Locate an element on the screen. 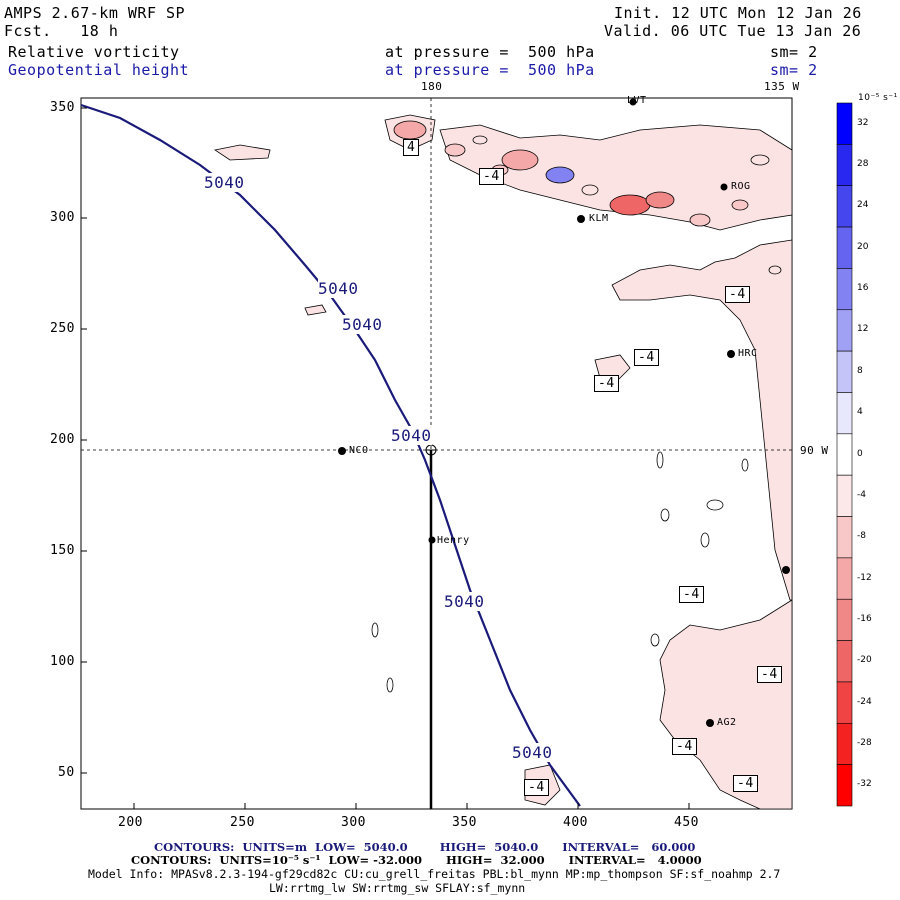  colorbar-tick-label: -4 is located at coordinates (861, 494).